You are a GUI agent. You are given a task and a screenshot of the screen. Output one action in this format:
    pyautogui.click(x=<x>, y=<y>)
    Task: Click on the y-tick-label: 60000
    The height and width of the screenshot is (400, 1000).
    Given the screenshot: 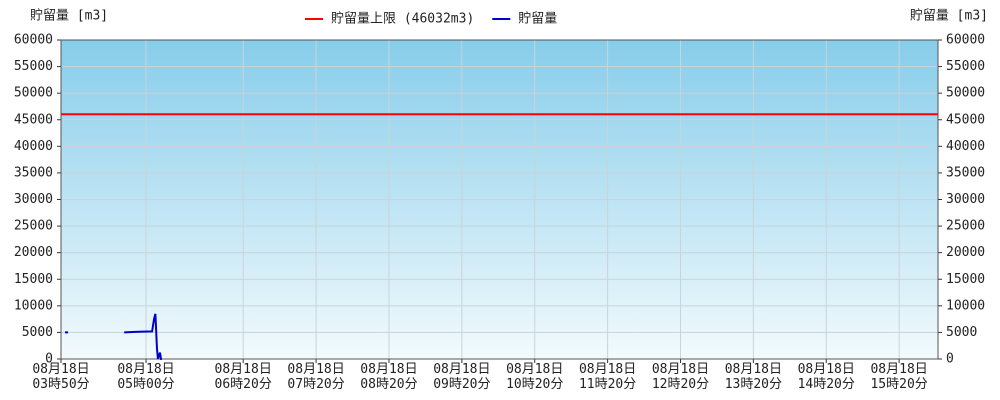 What is the action you would take?
    pyautogui.click(x=33, y=40)
    